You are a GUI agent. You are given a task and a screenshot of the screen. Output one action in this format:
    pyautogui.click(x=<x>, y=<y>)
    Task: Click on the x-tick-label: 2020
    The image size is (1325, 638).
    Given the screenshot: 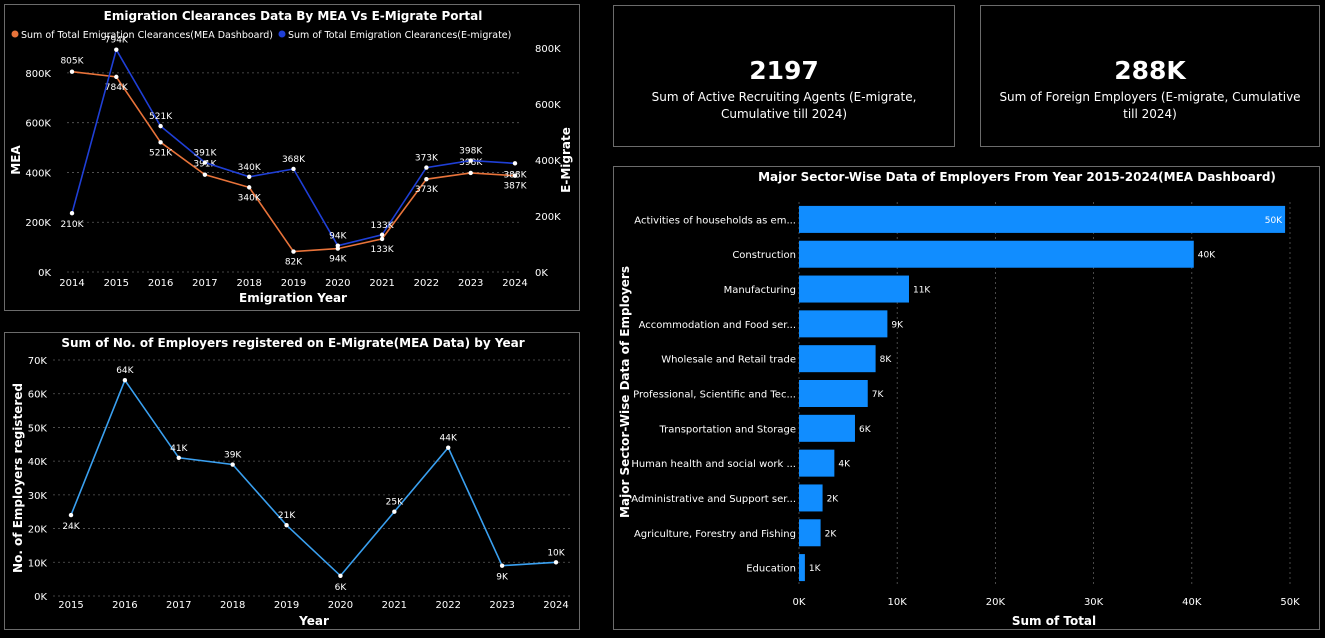 What is the action you would take?
    pyautogui.click(x=337, y=283)
    